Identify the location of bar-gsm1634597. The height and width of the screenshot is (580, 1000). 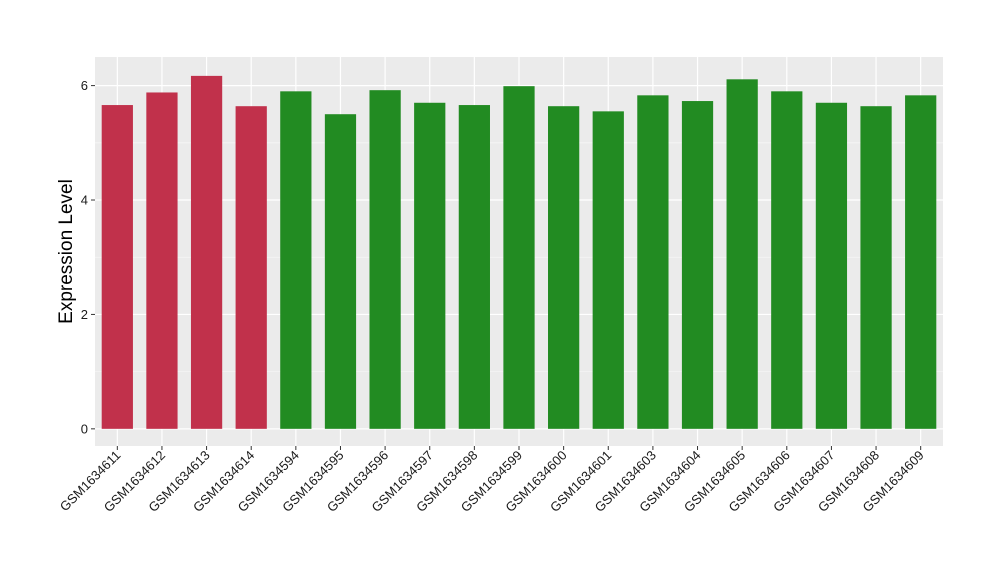
(430, 265).